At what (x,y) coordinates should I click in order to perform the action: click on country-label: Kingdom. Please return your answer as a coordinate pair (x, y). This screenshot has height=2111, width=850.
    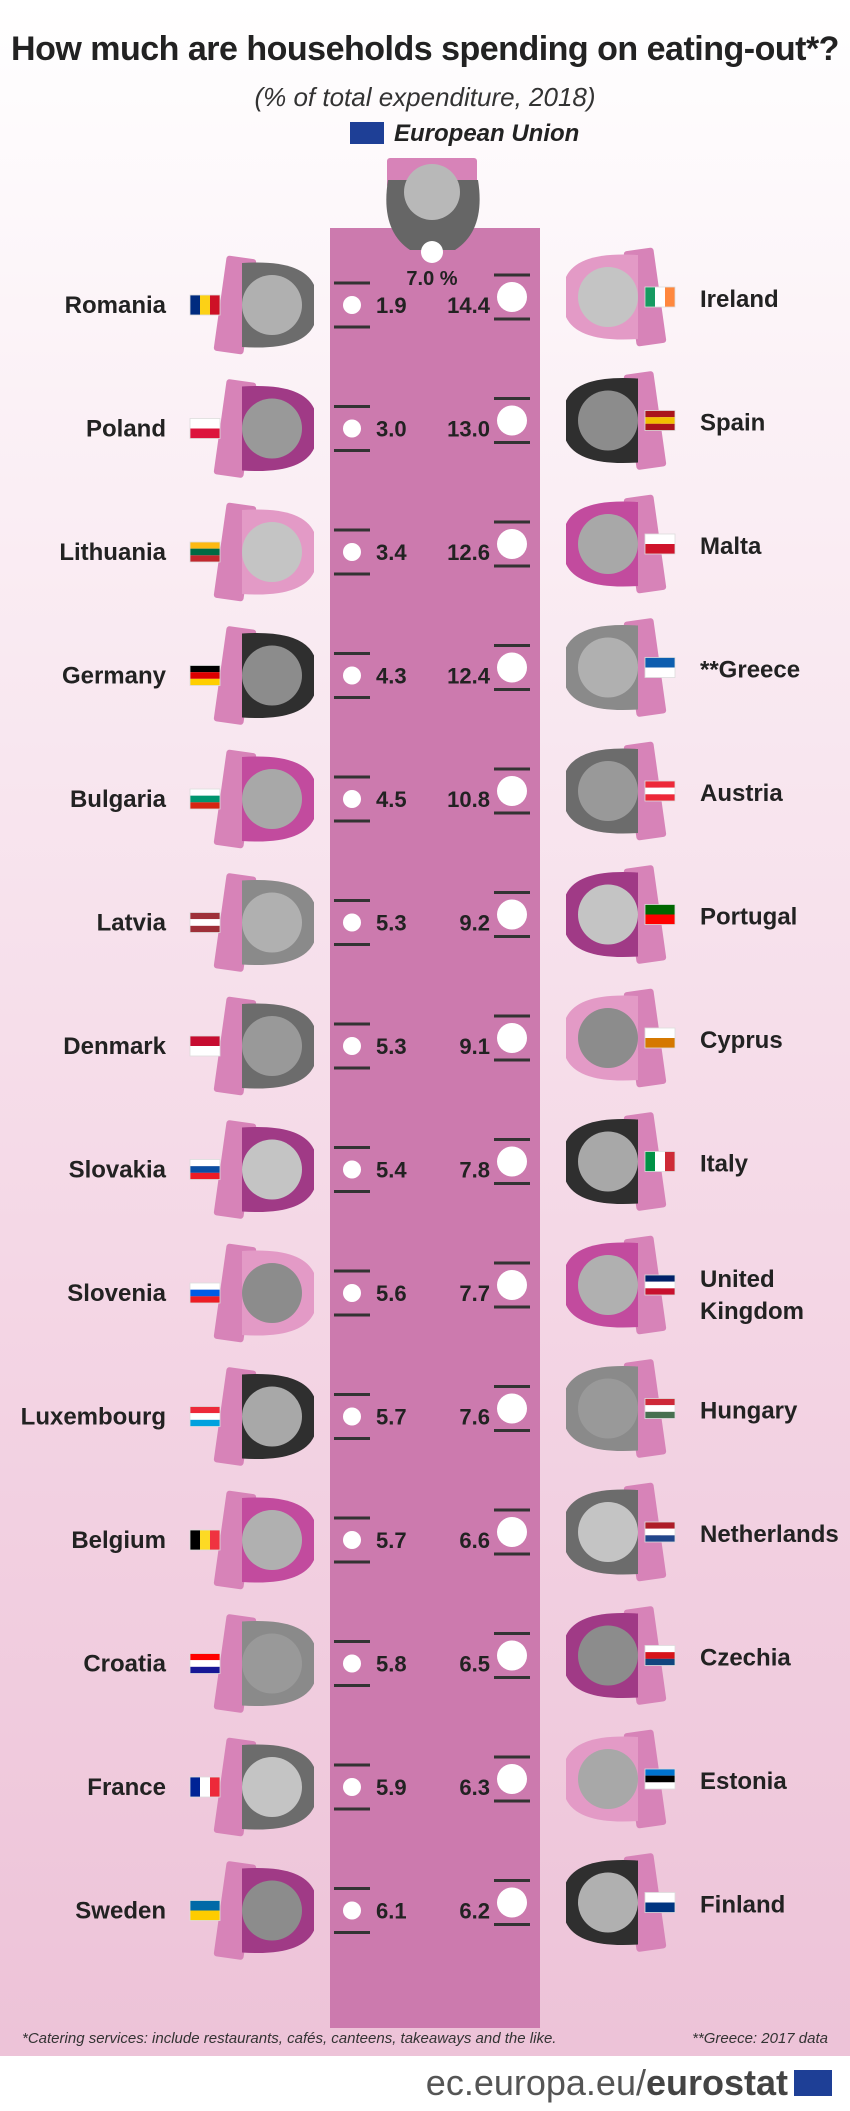
    Looking at the image, I should click on (752, 1311).